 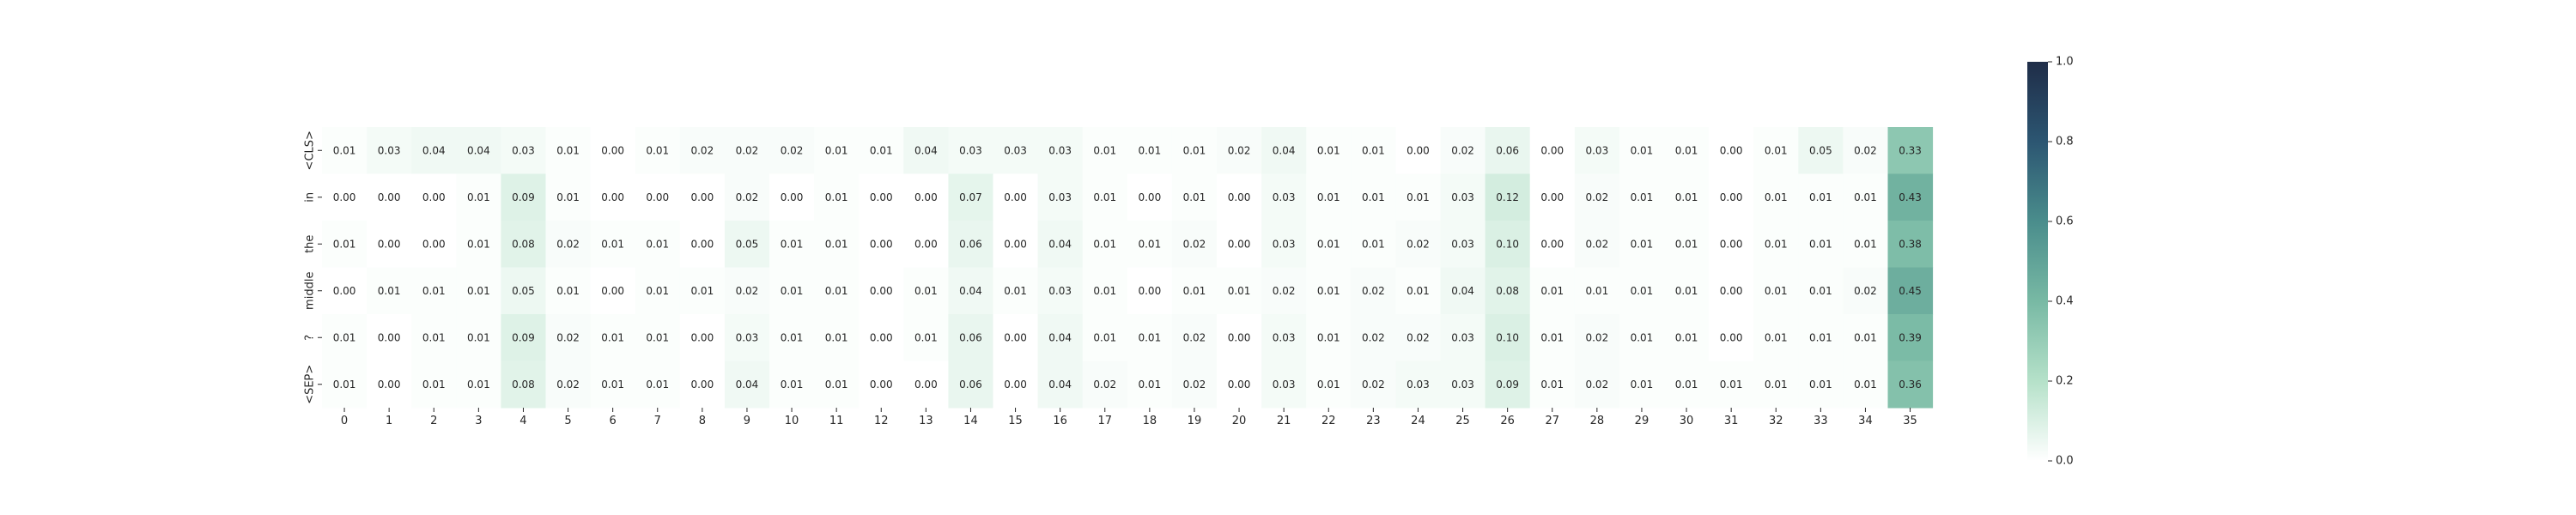 I want to click on x-tick-label: 9, so click(x=747, y=421).